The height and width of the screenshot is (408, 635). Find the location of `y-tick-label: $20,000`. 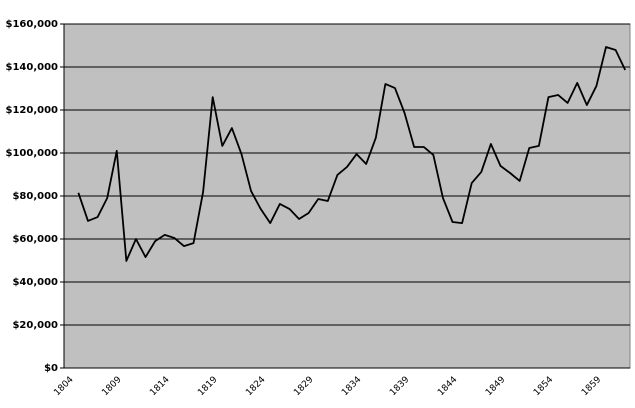

y-tick-label: $20,000 is located at coordinates (35, 325).